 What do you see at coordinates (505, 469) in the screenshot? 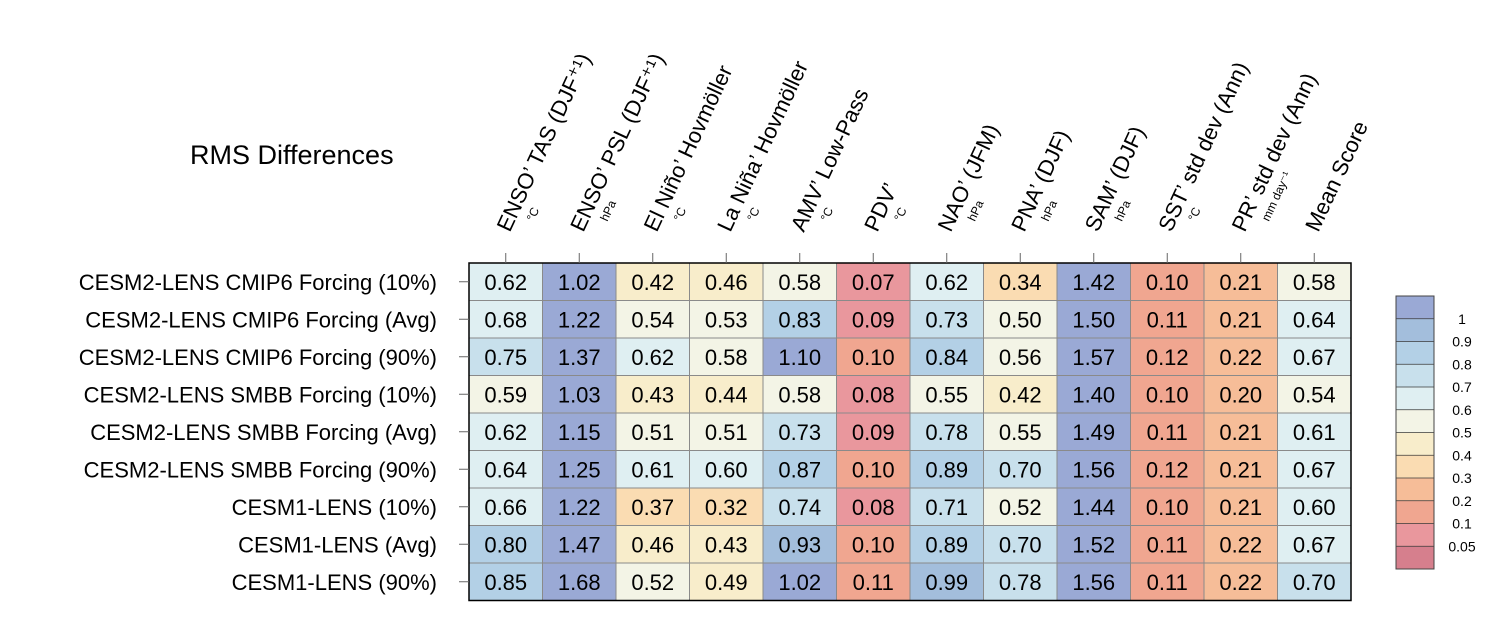
I see `cell-value-label: 0.64` at bounding box center [505, 469].